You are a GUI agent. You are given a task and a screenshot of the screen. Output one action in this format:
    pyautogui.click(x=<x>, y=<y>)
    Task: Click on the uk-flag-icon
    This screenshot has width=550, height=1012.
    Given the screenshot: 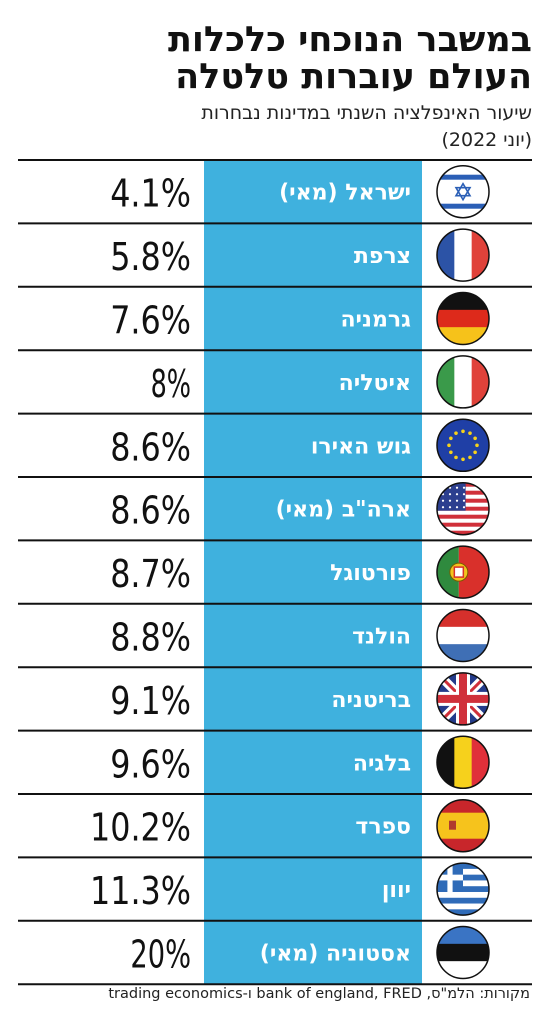 What is the action you would take?
    pyautogui.click(x=463, y=699)
    